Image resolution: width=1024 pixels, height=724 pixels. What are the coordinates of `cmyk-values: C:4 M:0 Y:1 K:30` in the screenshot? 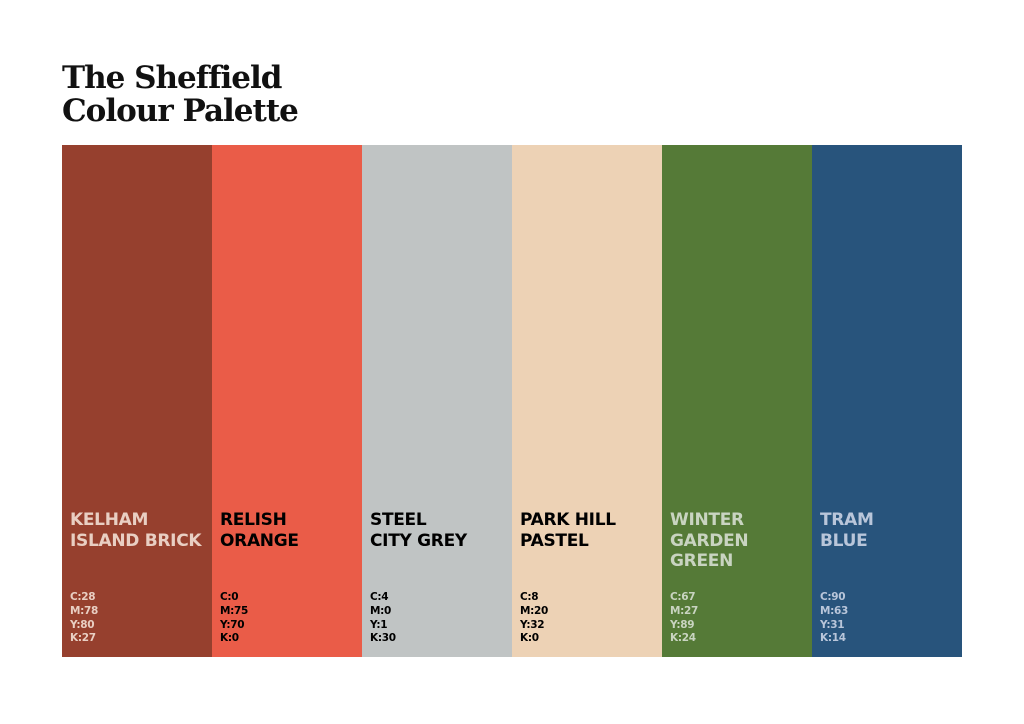 It's located at (383, 618).